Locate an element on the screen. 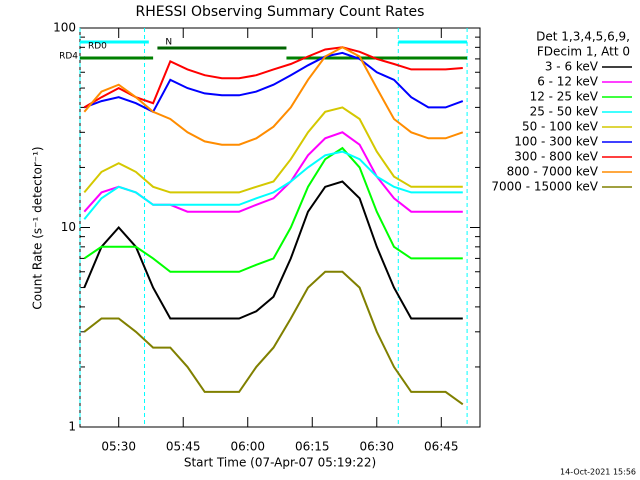 This screenshot has height=480, width=640. x-tick-label: 05:45 is located at coordinates (183, 447).